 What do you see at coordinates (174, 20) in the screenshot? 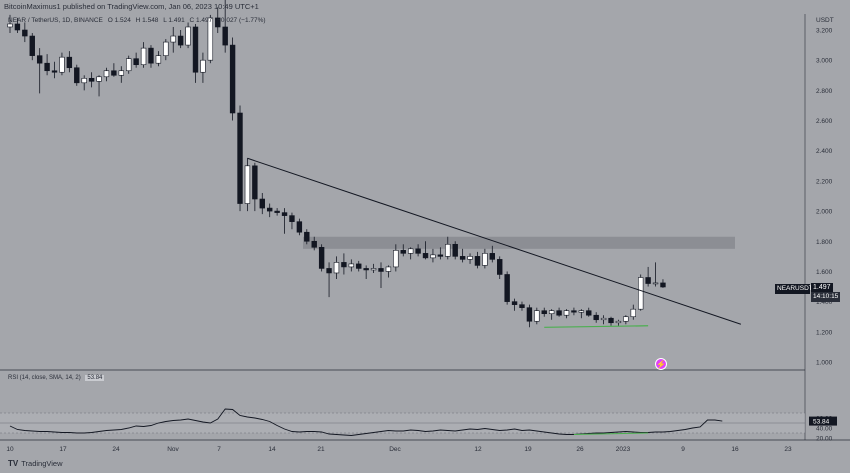
I see `ohlc-low: L 1.491` at bounding box center [174, 20].